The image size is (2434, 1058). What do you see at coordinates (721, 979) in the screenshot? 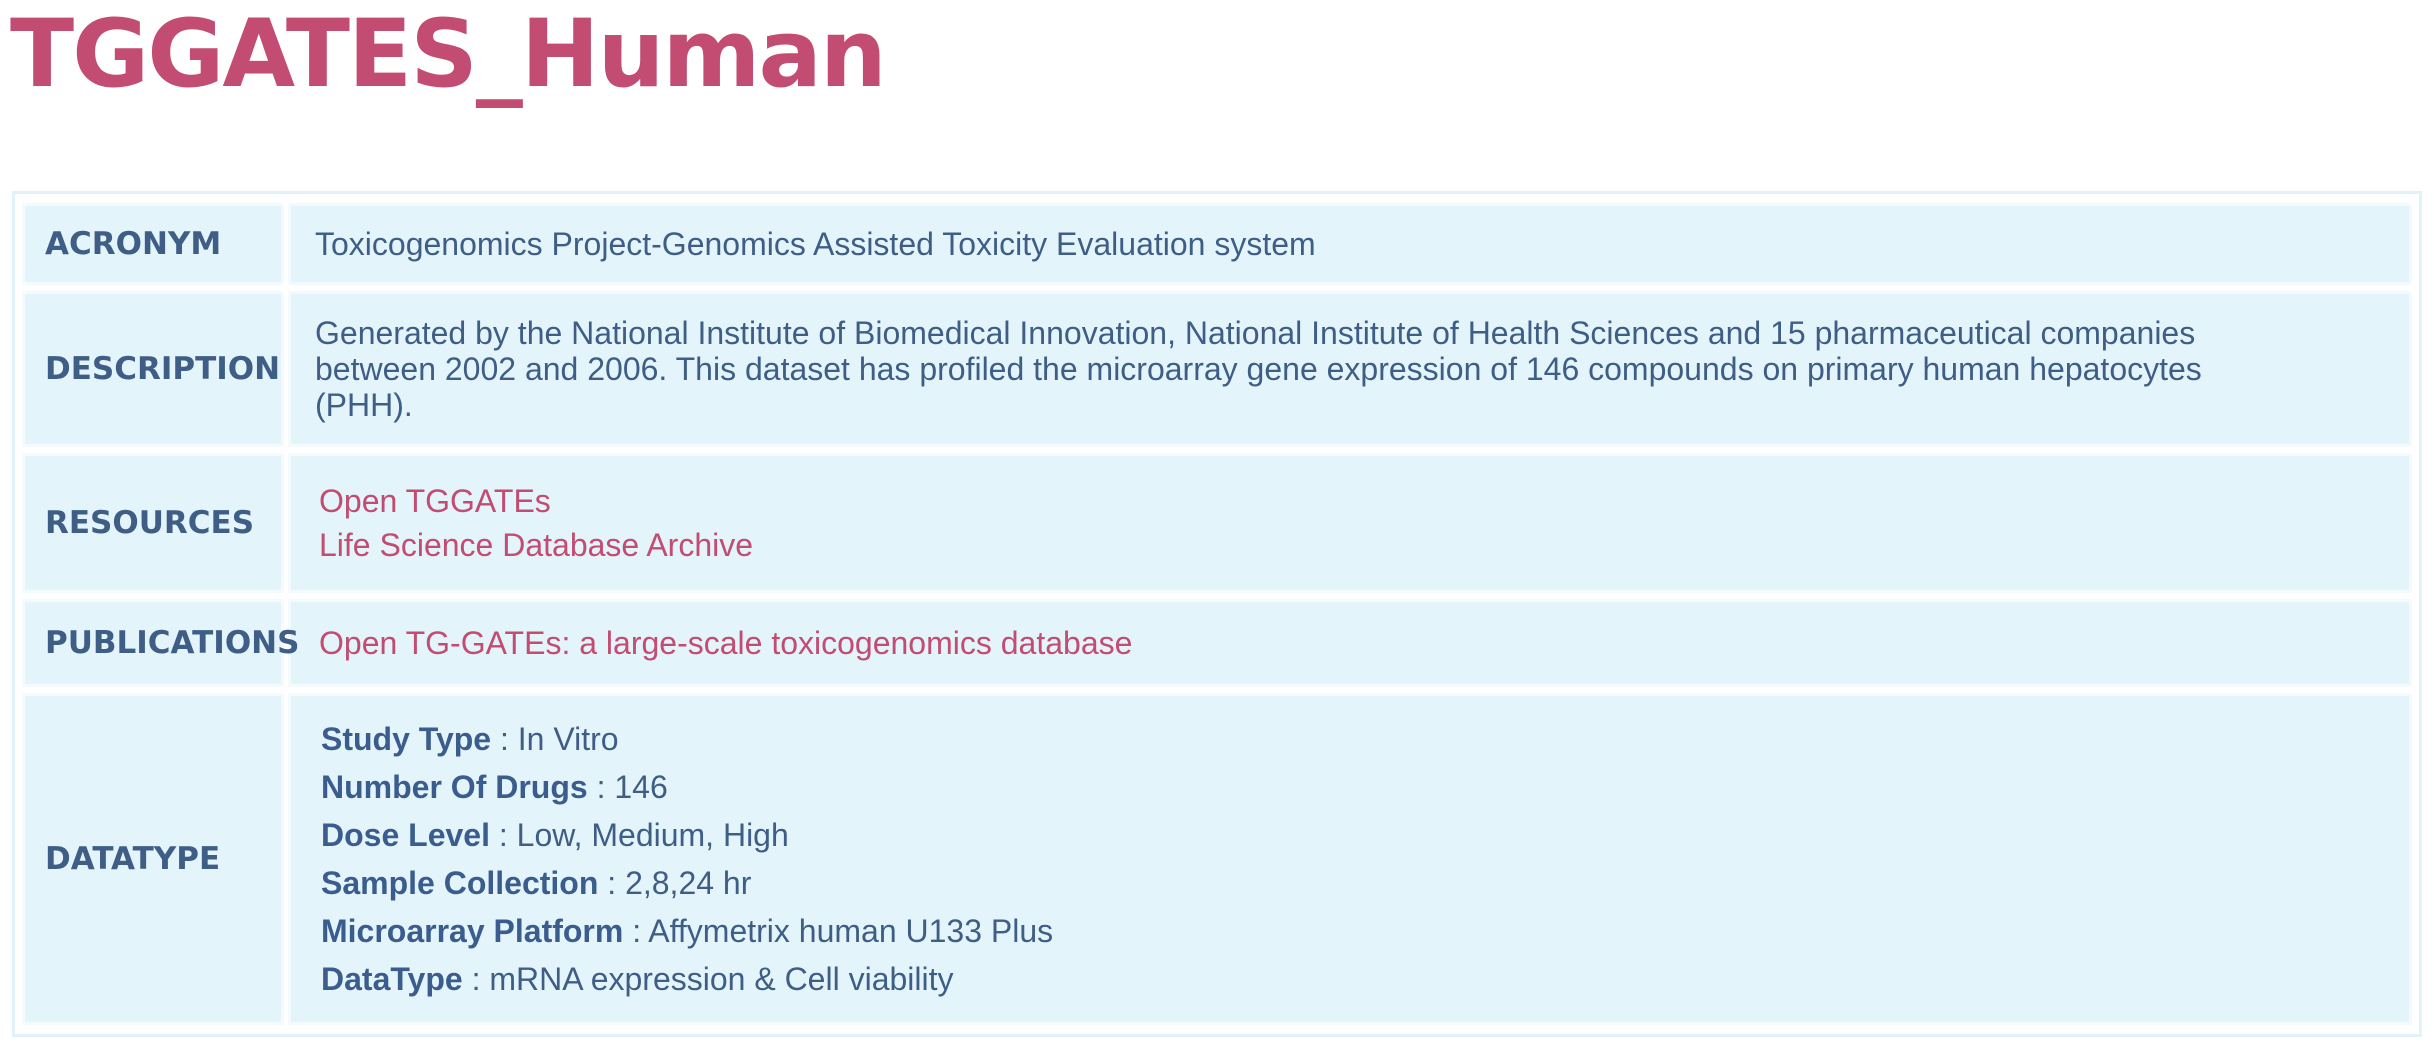
I see `datatype-item-value: mRNA expression & Cell viability` at bounding box center [721, 979].